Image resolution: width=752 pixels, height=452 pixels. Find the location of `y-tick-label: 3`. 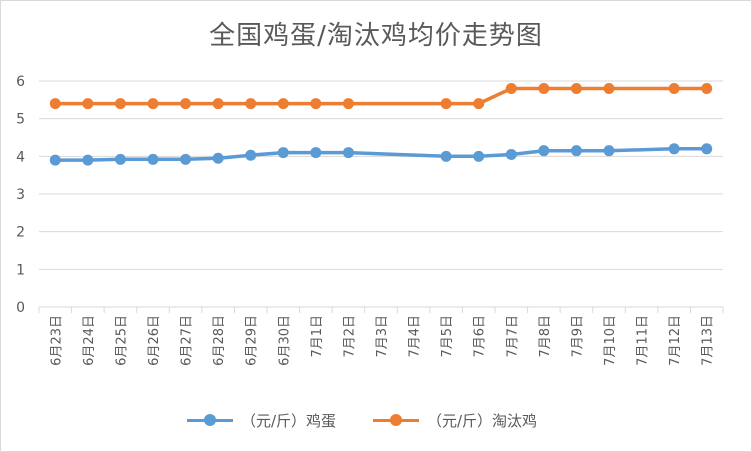

y-tick-label: 3 is located at coordinates (20, 195).